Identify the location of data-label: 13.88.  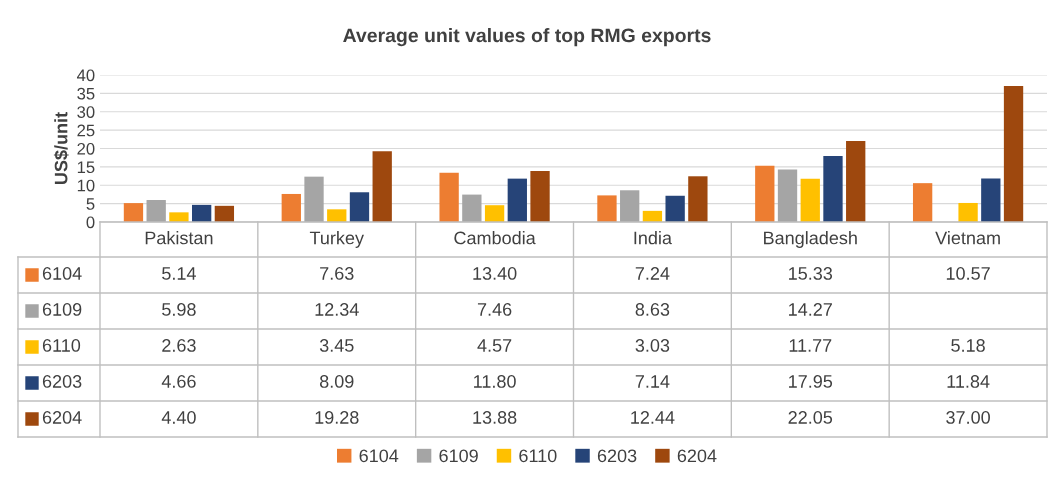
(495, 417).